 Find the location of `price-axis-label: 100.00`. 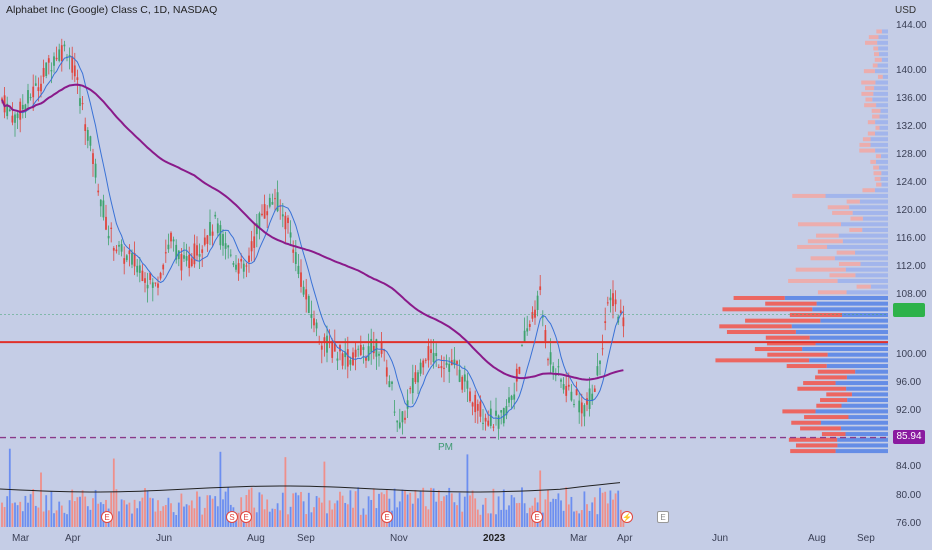

price-axis-label: 100.00 is located at coordinates (911, 354).